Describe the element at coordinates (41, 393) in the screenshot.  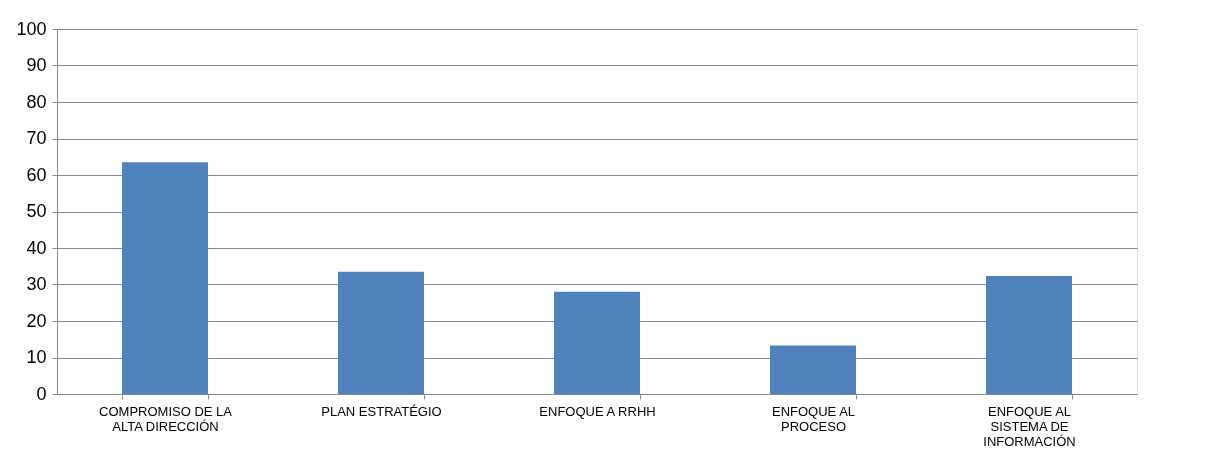
I see `y-tick-label: 0` at that location.